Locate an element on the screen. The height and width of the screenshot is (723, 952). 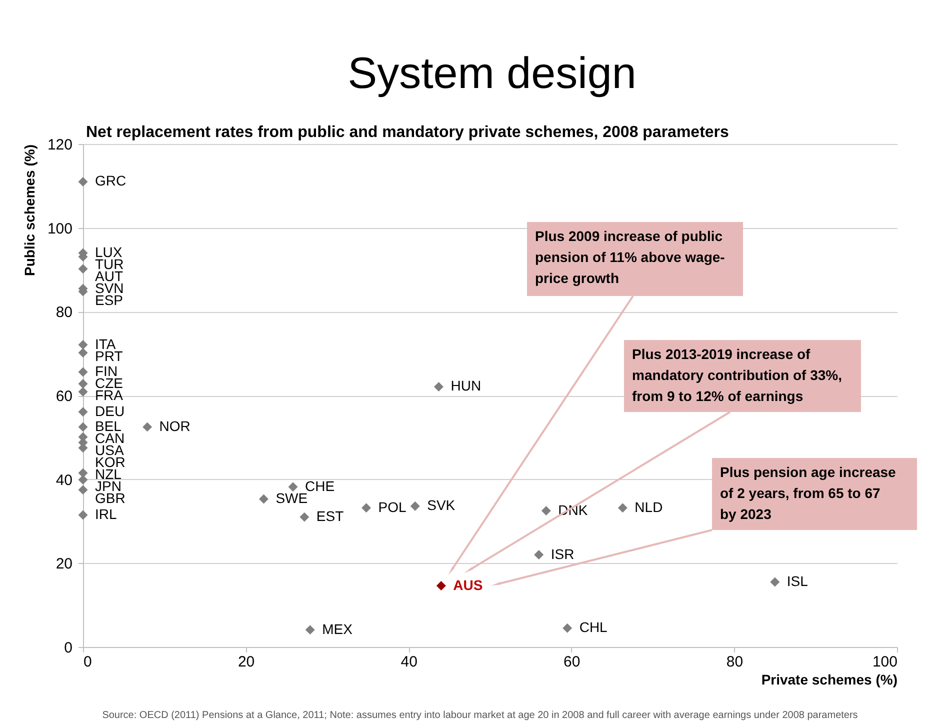
data-label: DEU is located at coordinates (110, 410).